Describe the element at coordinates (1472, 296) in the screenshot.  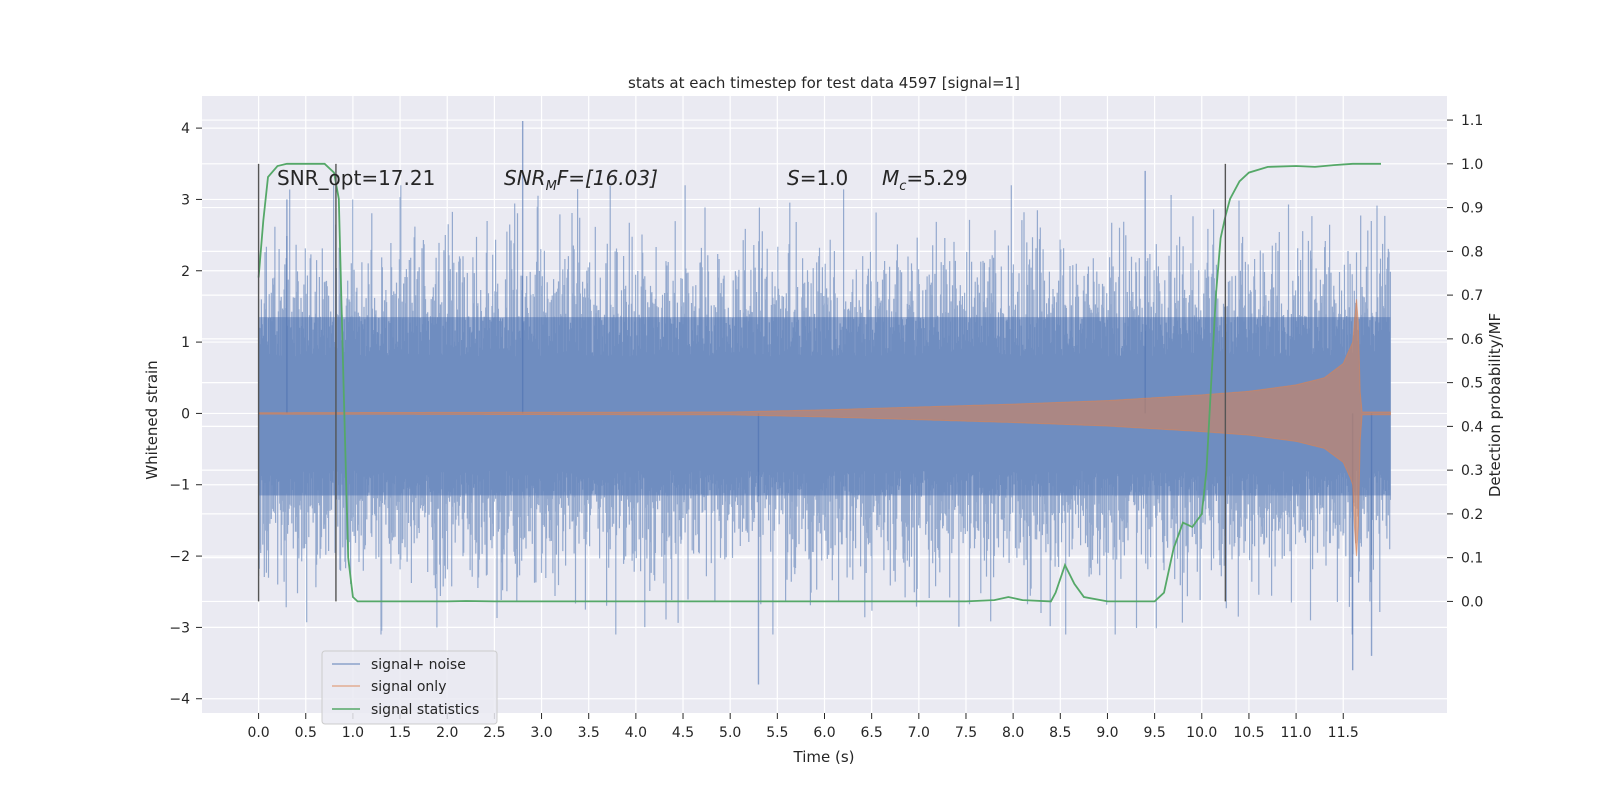
I see `y-right-tick-label: 0.7` at that location.